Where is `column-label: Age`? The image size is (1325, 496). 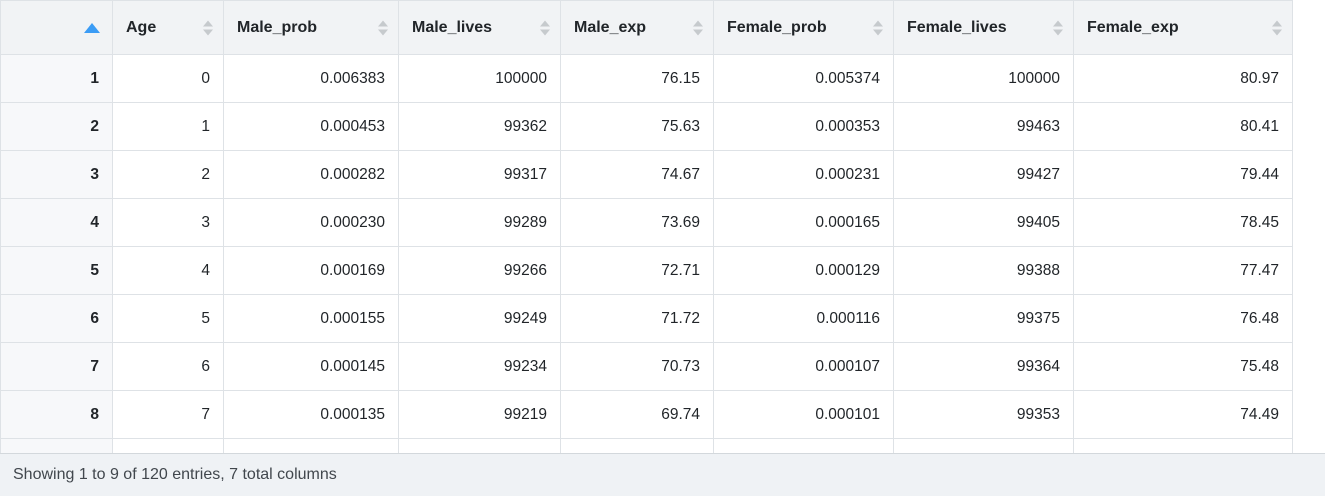
column-label: Age is located at coordinates (141, 27).